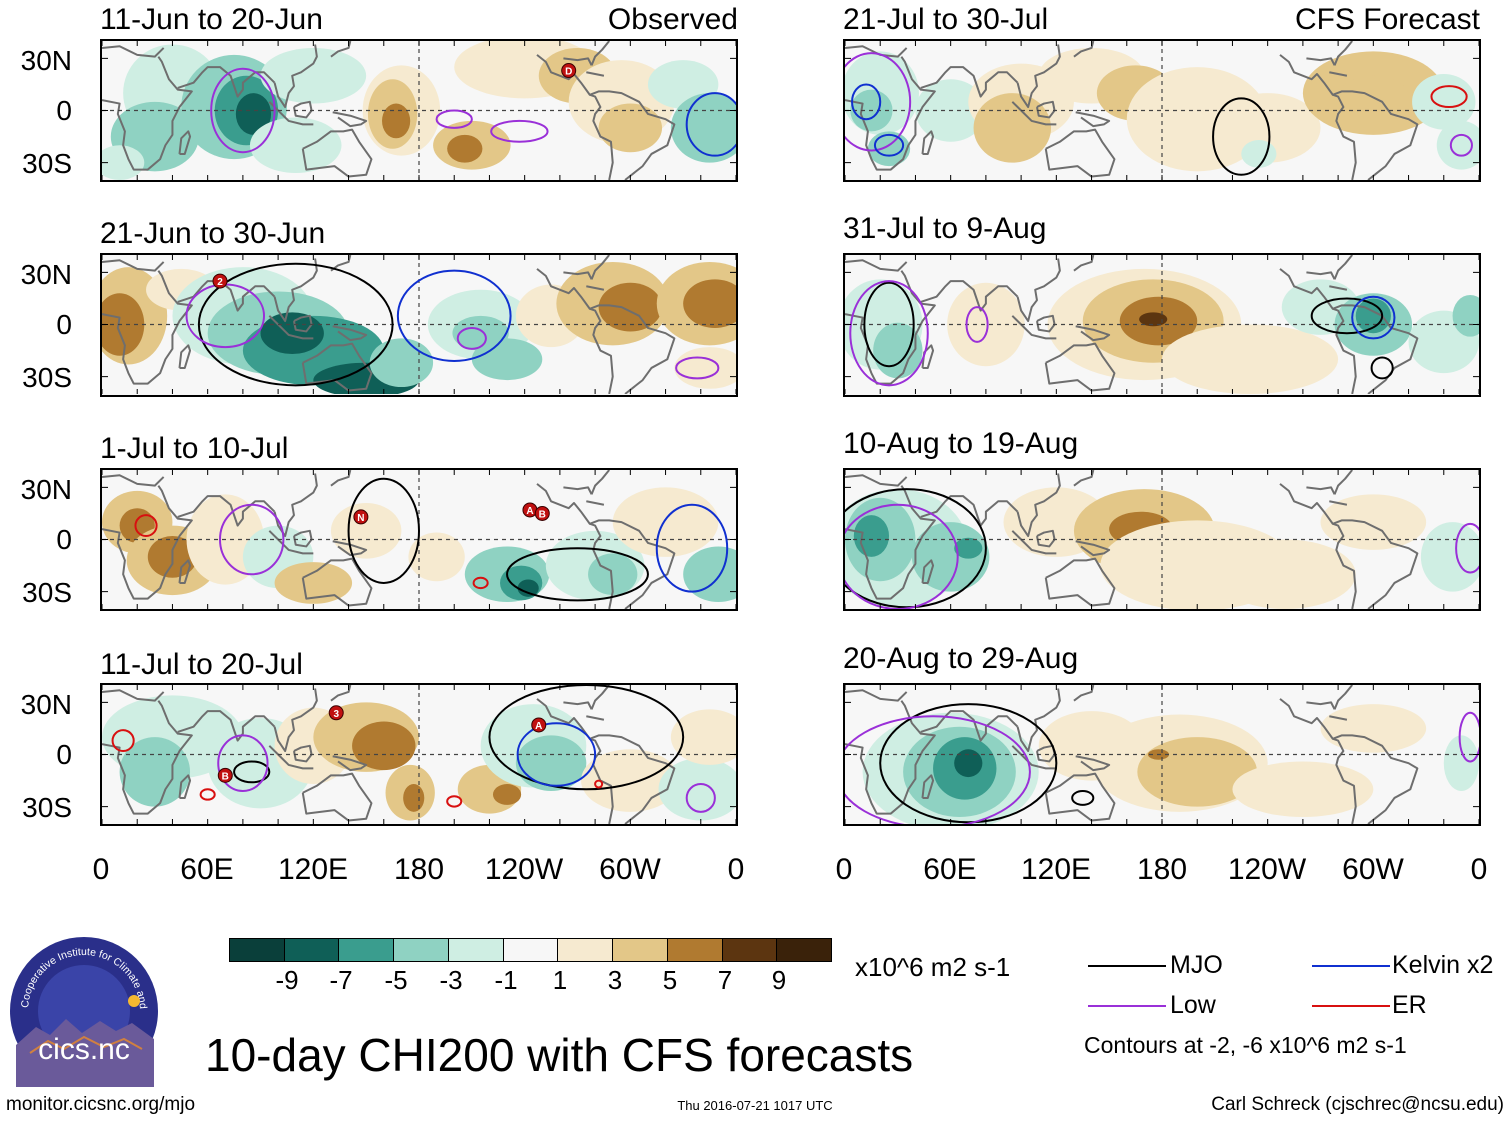 This screenshot has height=1121, width=1510. What do you see at coordinates (1196, 965) in the screenshot?
I see `legend-mjo-label: MJO` at bounding box center [1196, 965].